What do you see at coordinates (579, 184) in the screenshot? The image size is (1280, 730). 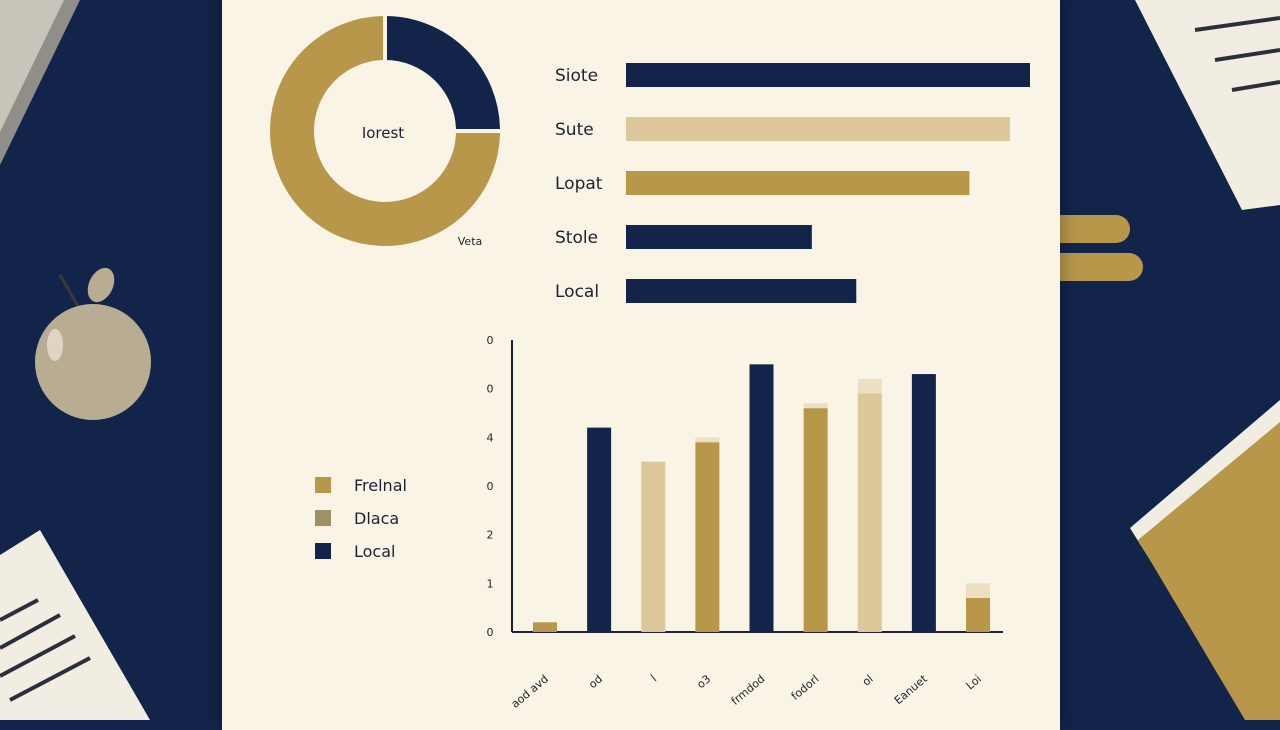 I see `hbar-category-label: Lopat` at bounding box center [579, 184].